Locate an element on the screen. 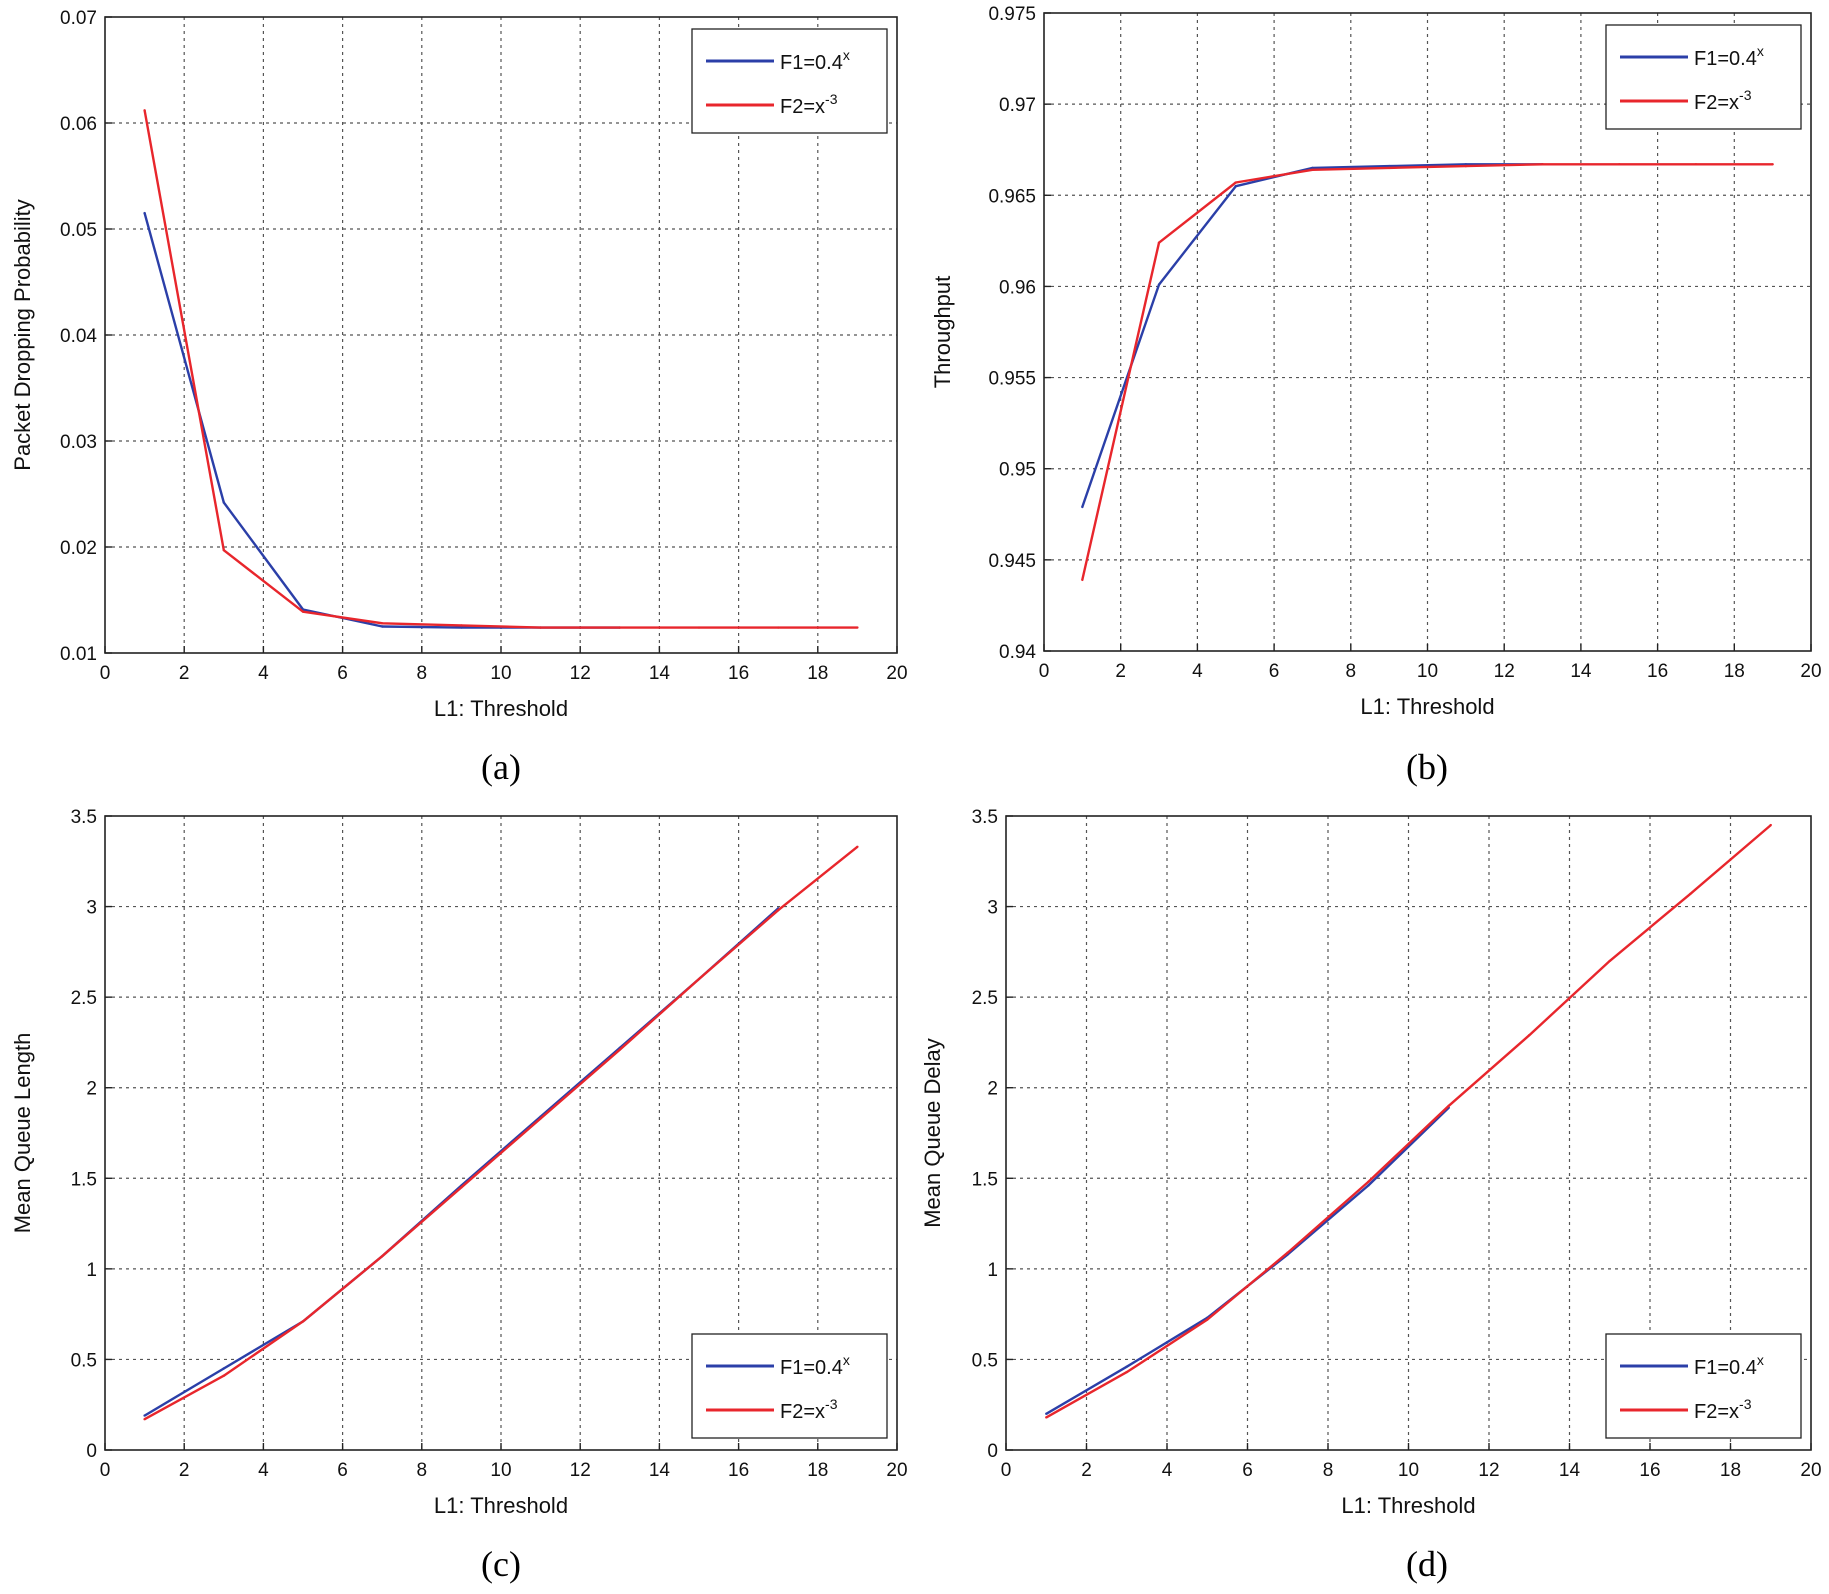 The image size is (1829, 1594). y-tick-label: 0.95 is located at coordinates (1017, 470).